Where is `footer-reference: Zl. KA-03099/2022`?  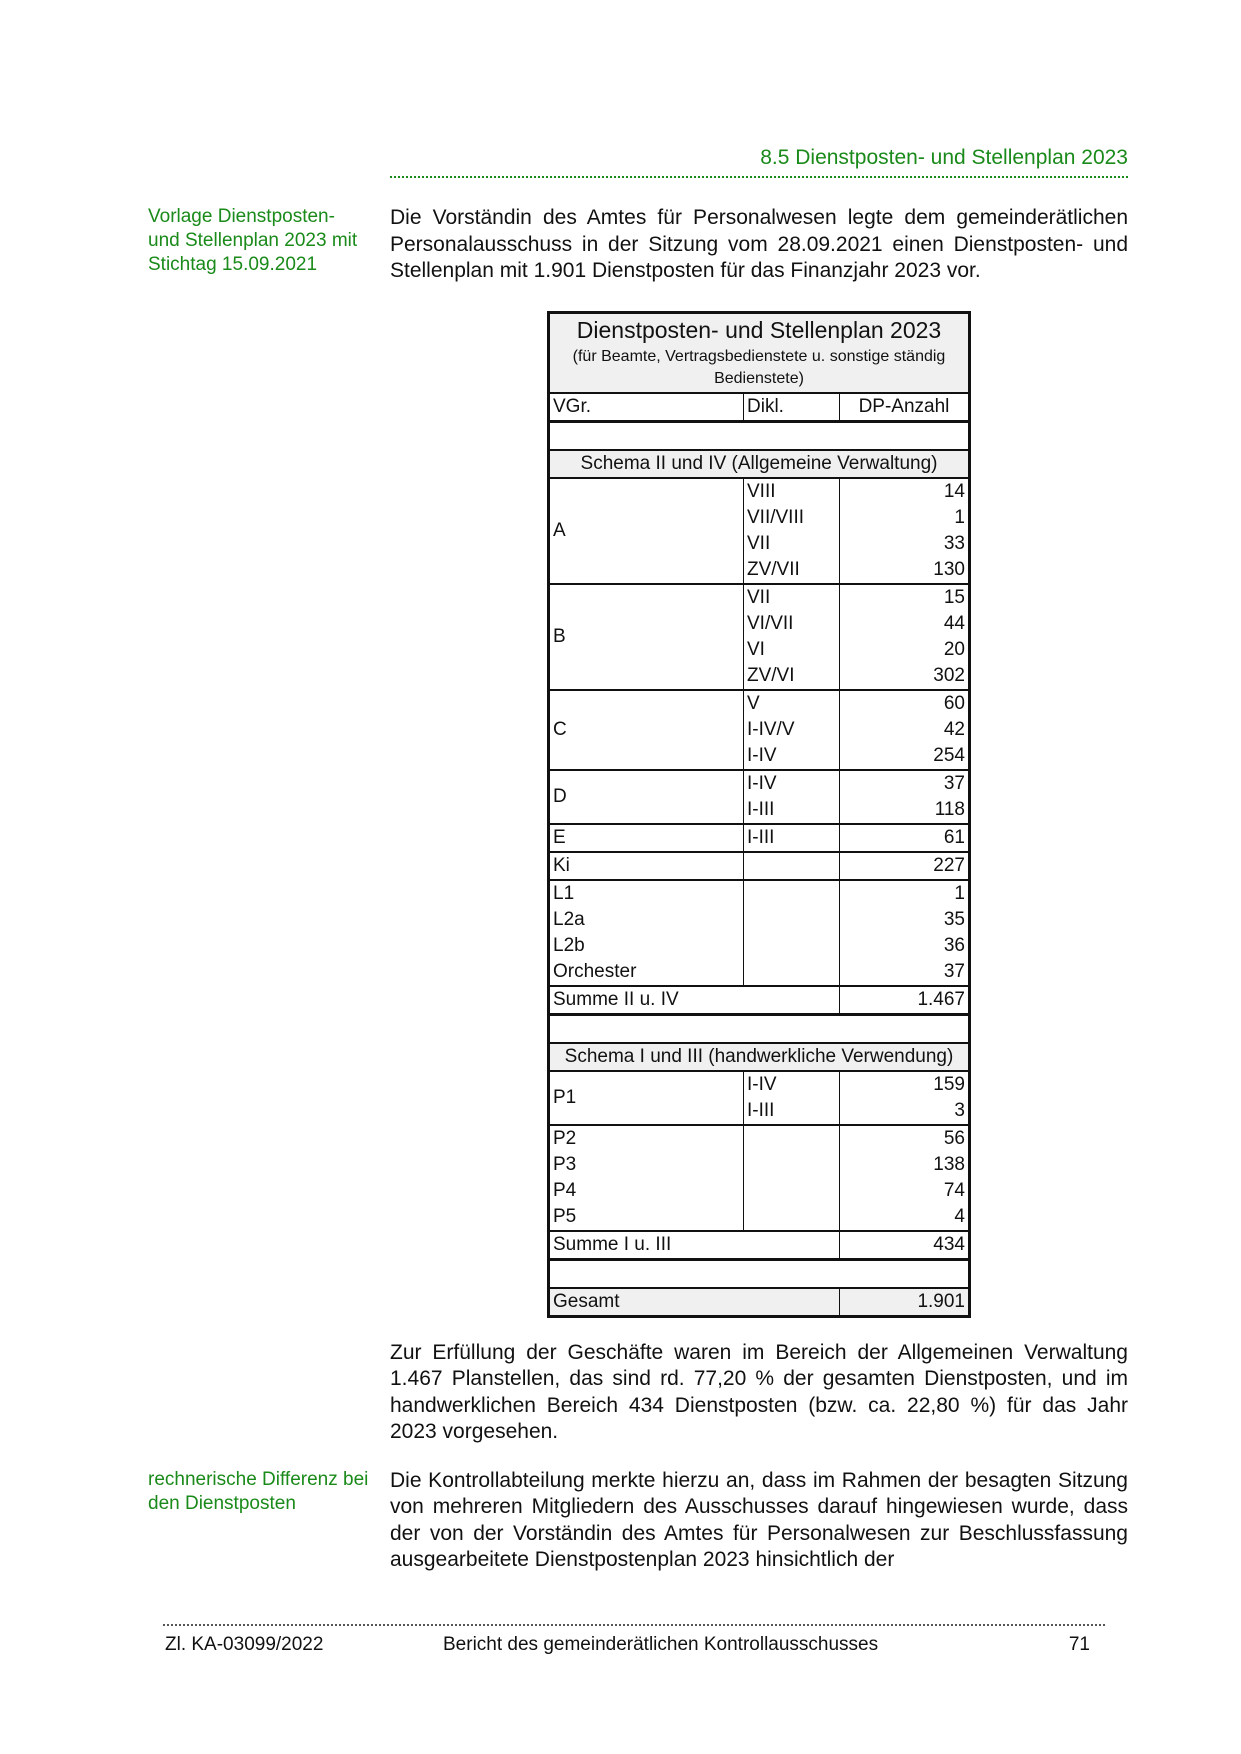
footer-reference: Zl. KA-03099/2022 is located at coordinates (244, 1644).